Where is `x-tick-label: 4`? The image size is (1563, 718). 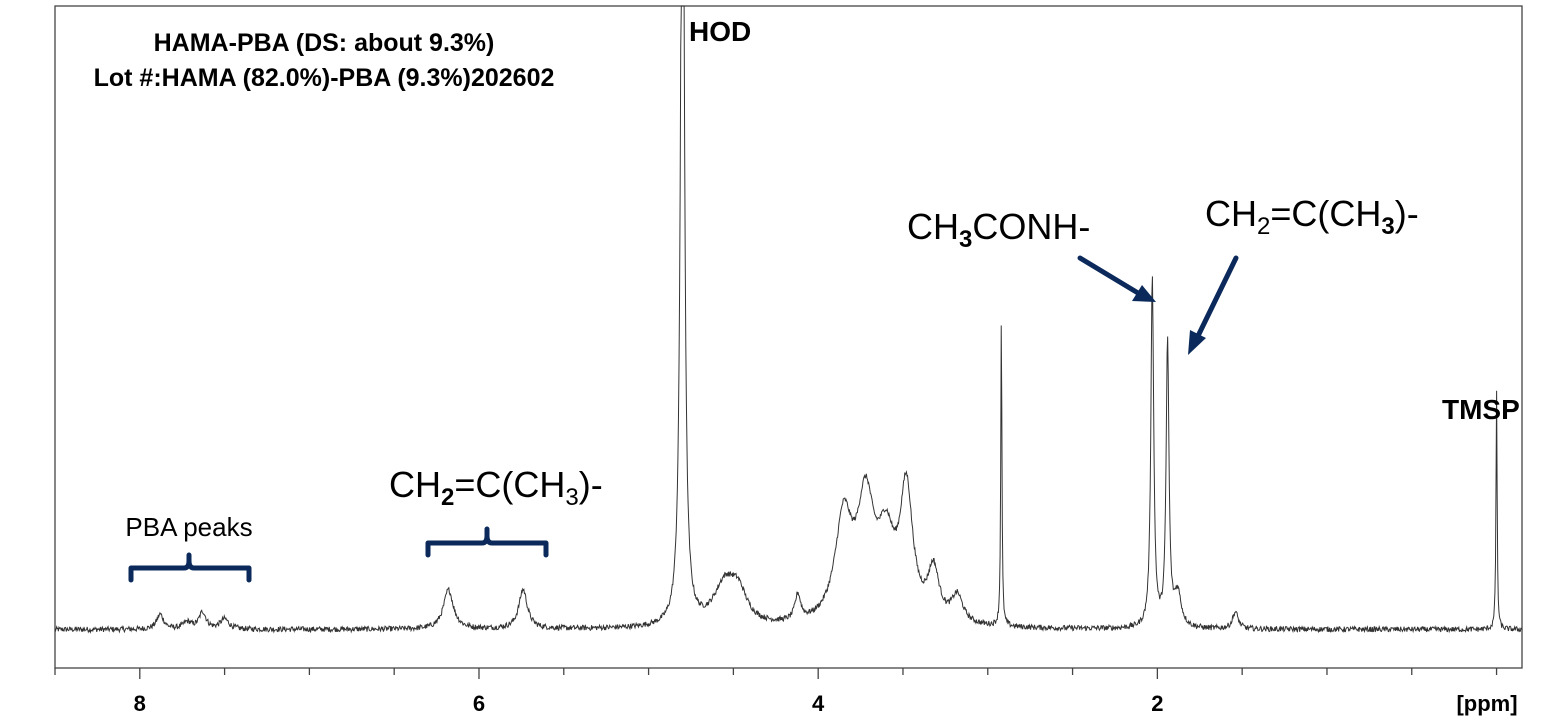
x-tick-label: 4 is located at coordinates (818, 703).